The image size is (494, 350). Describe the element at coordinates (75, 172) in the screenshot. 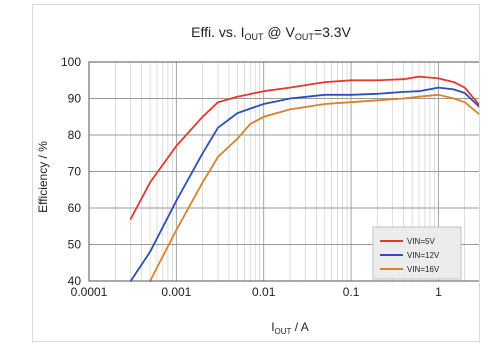

I see `y-tick-label: 70` at that location.